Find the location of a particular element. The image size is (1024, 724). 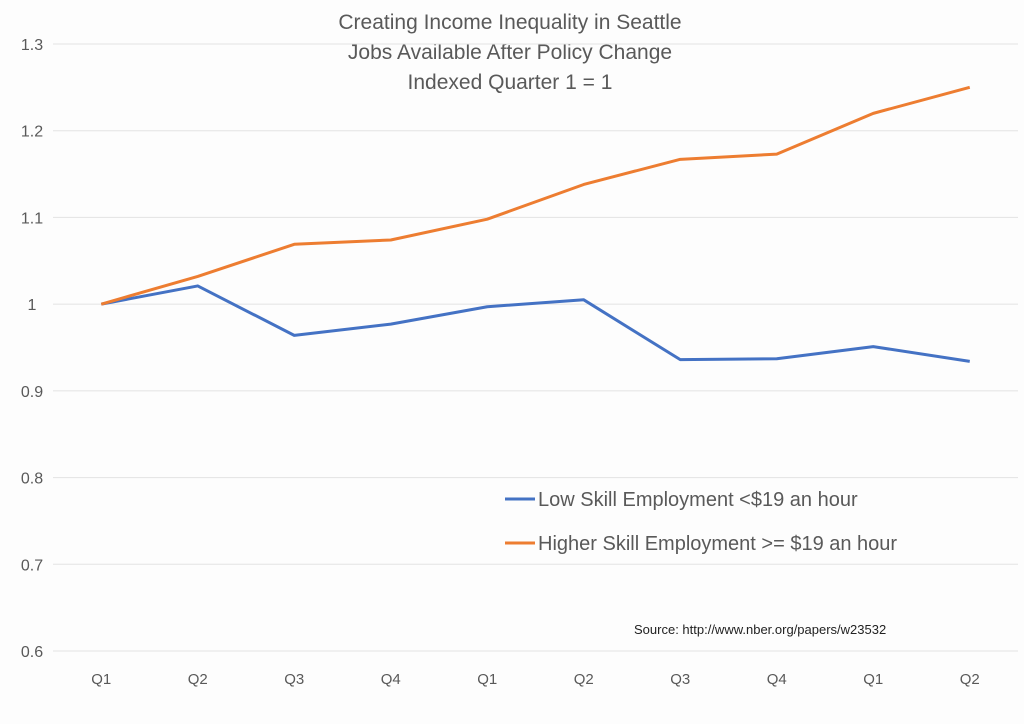

y-tick-label: 0.6 is located at coordinates (32, 652).